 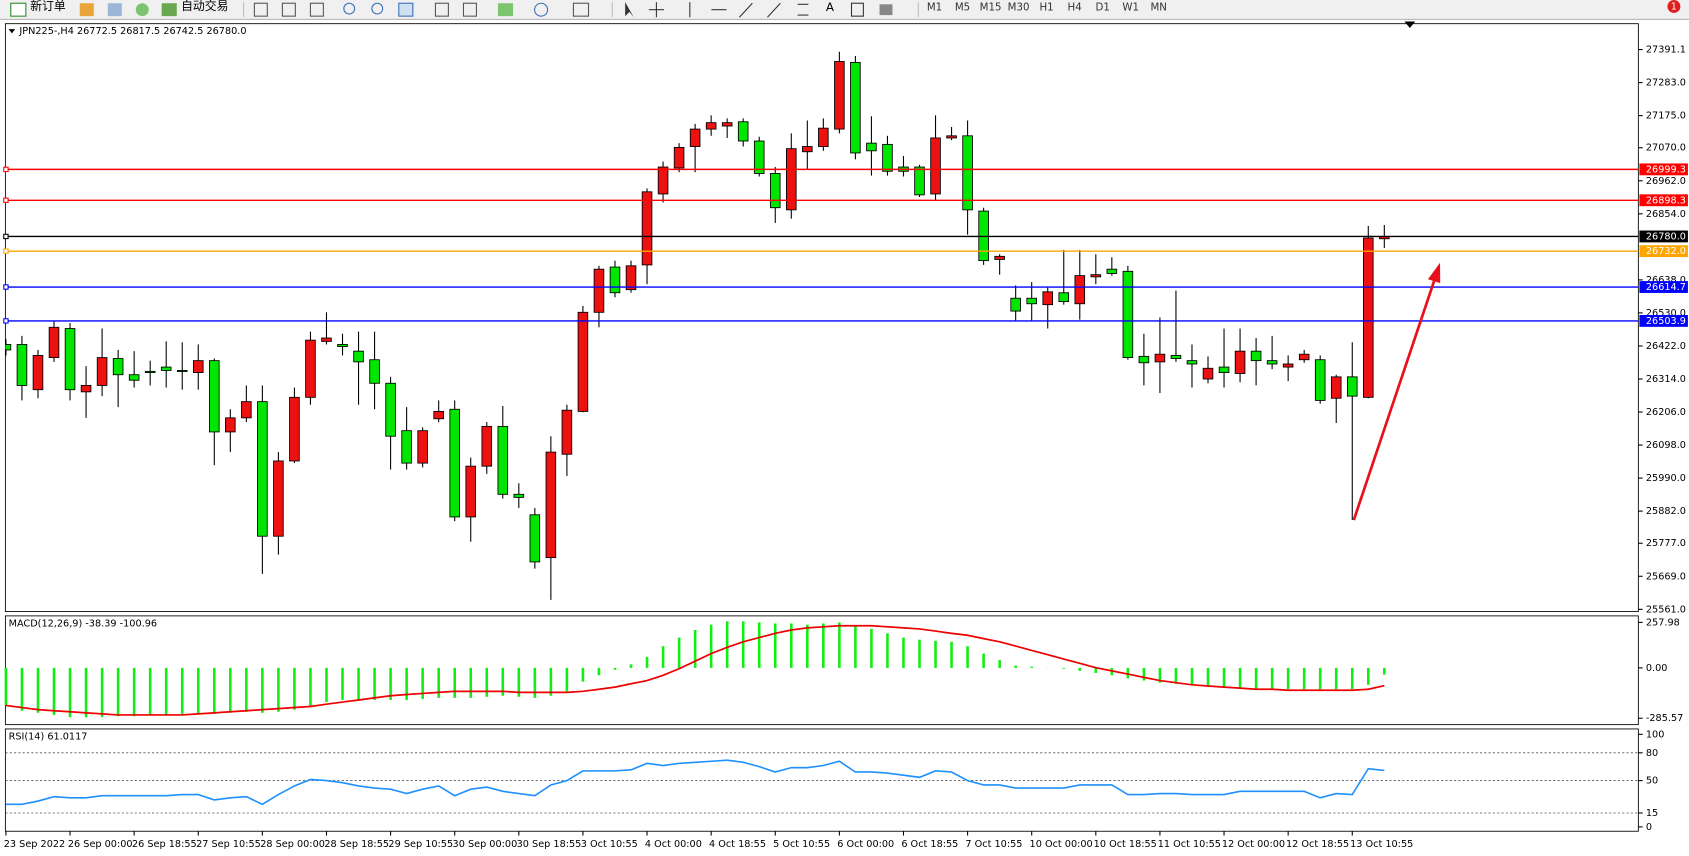 What do you see at coordinates (164, 844) in the screenshot?
I see `x-tick-label: 26 Sep 18:55` at bounding box center [164, 844].